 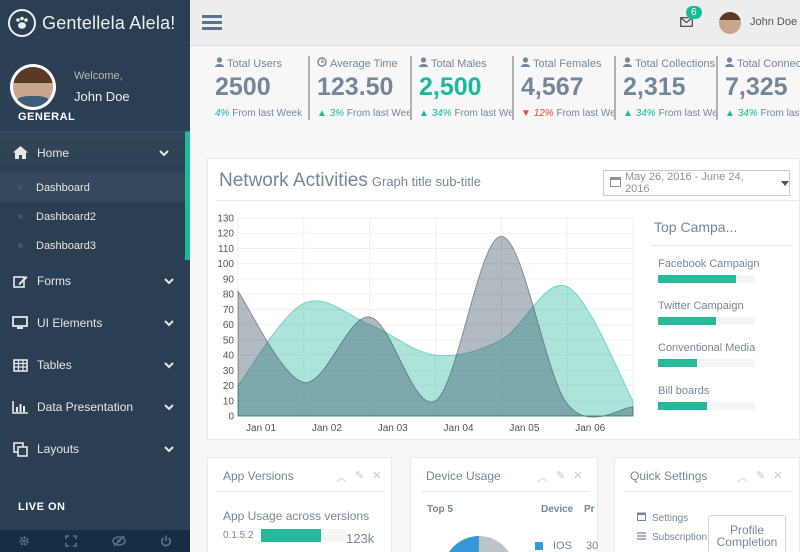 I want to click on settings-icon, so click(x=24, y=541).